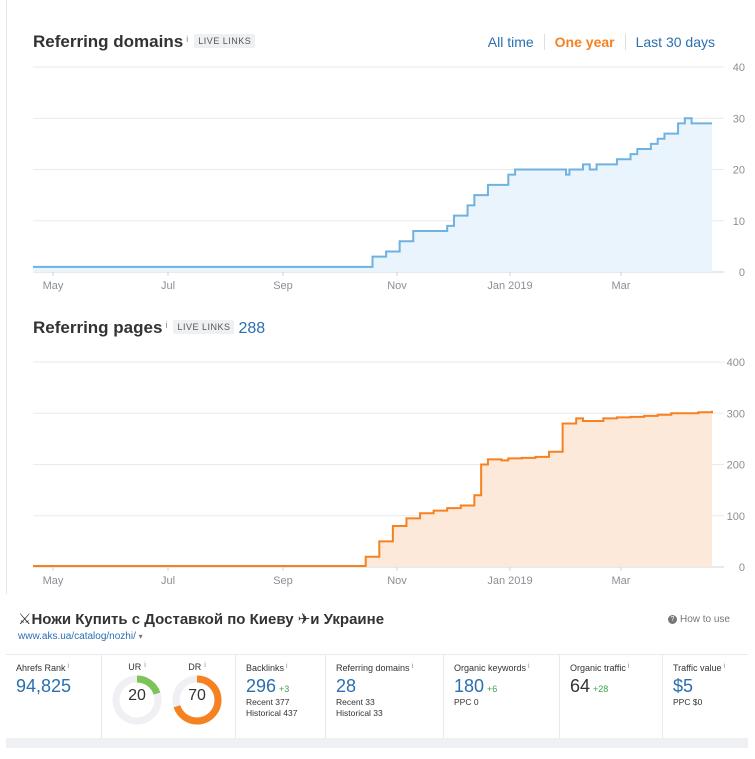 The height and width of the screenshot is (759, 755). I want to click on tab-all-time: All time, so click(510, 42).